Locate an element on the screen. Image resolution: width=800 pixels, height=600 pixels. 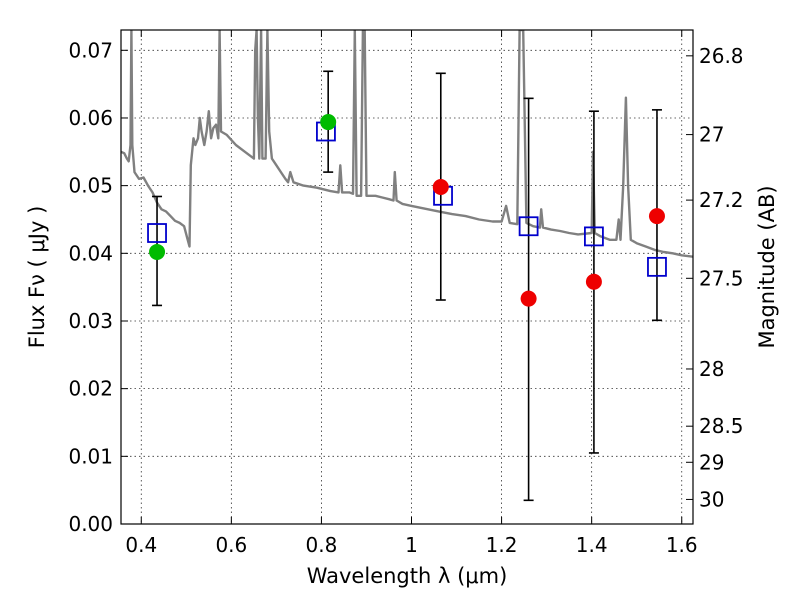
right-tick-label: 28.5 is located at coordinates (721, 426).